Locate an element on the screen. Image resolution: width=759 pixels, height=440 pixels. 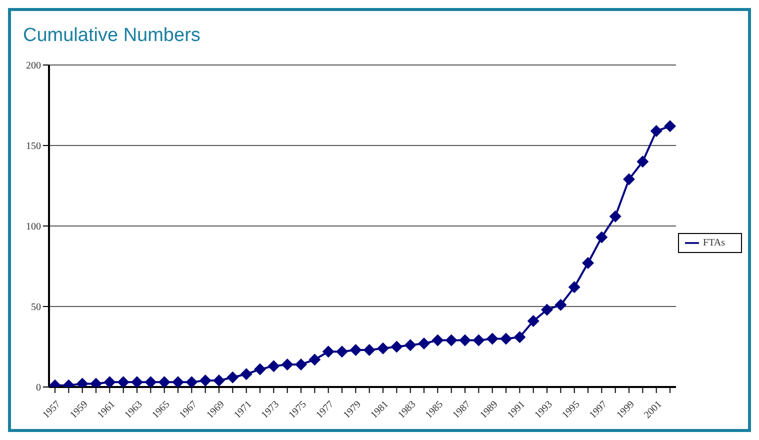
chart-title: Cumulative Numbers is located at coordinates (111, 36).